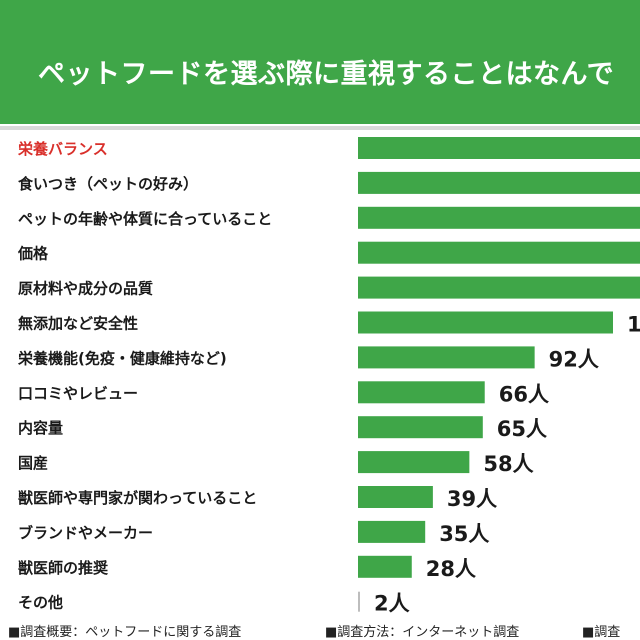 The image size is (640, 640). I want to click on footer-item-overview: ■調査概要：ペットフードに関する調査, so click(125, 632).